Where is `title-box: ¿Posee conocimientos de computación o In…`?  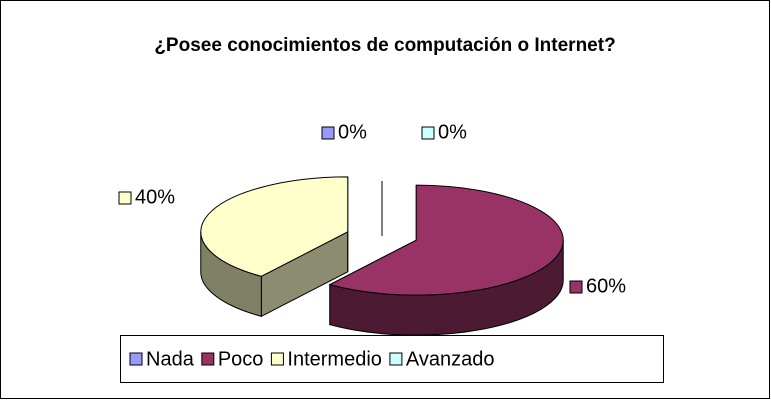 title-box: ¿Posee conocimientos de computación o In… is located at coordinates (385, 45).